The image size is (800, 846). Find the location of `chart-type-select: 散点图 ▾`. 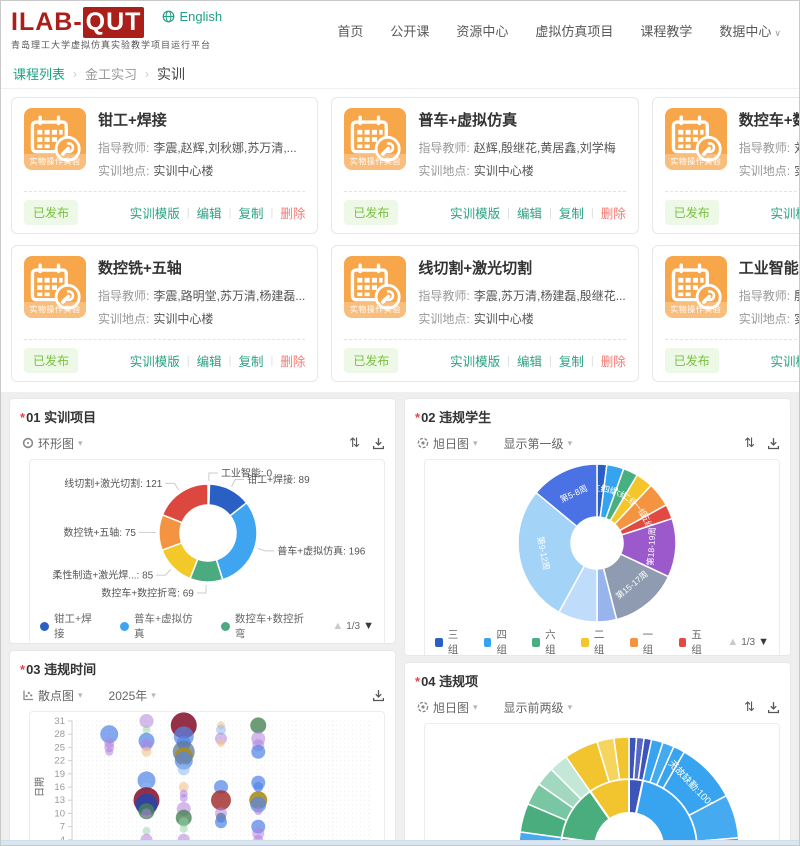

chart-type-select: 散点图 ▾ is located at coordinates (52, 695).